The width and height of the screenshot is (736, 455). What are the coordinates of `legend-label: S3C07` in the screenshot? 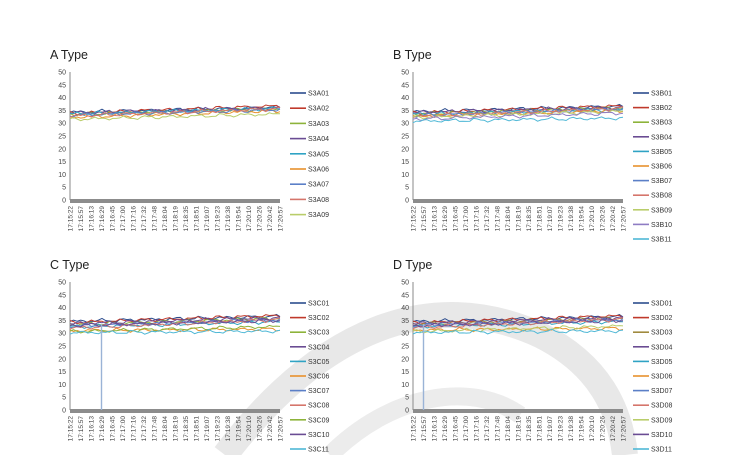 It's located at (319, 391).